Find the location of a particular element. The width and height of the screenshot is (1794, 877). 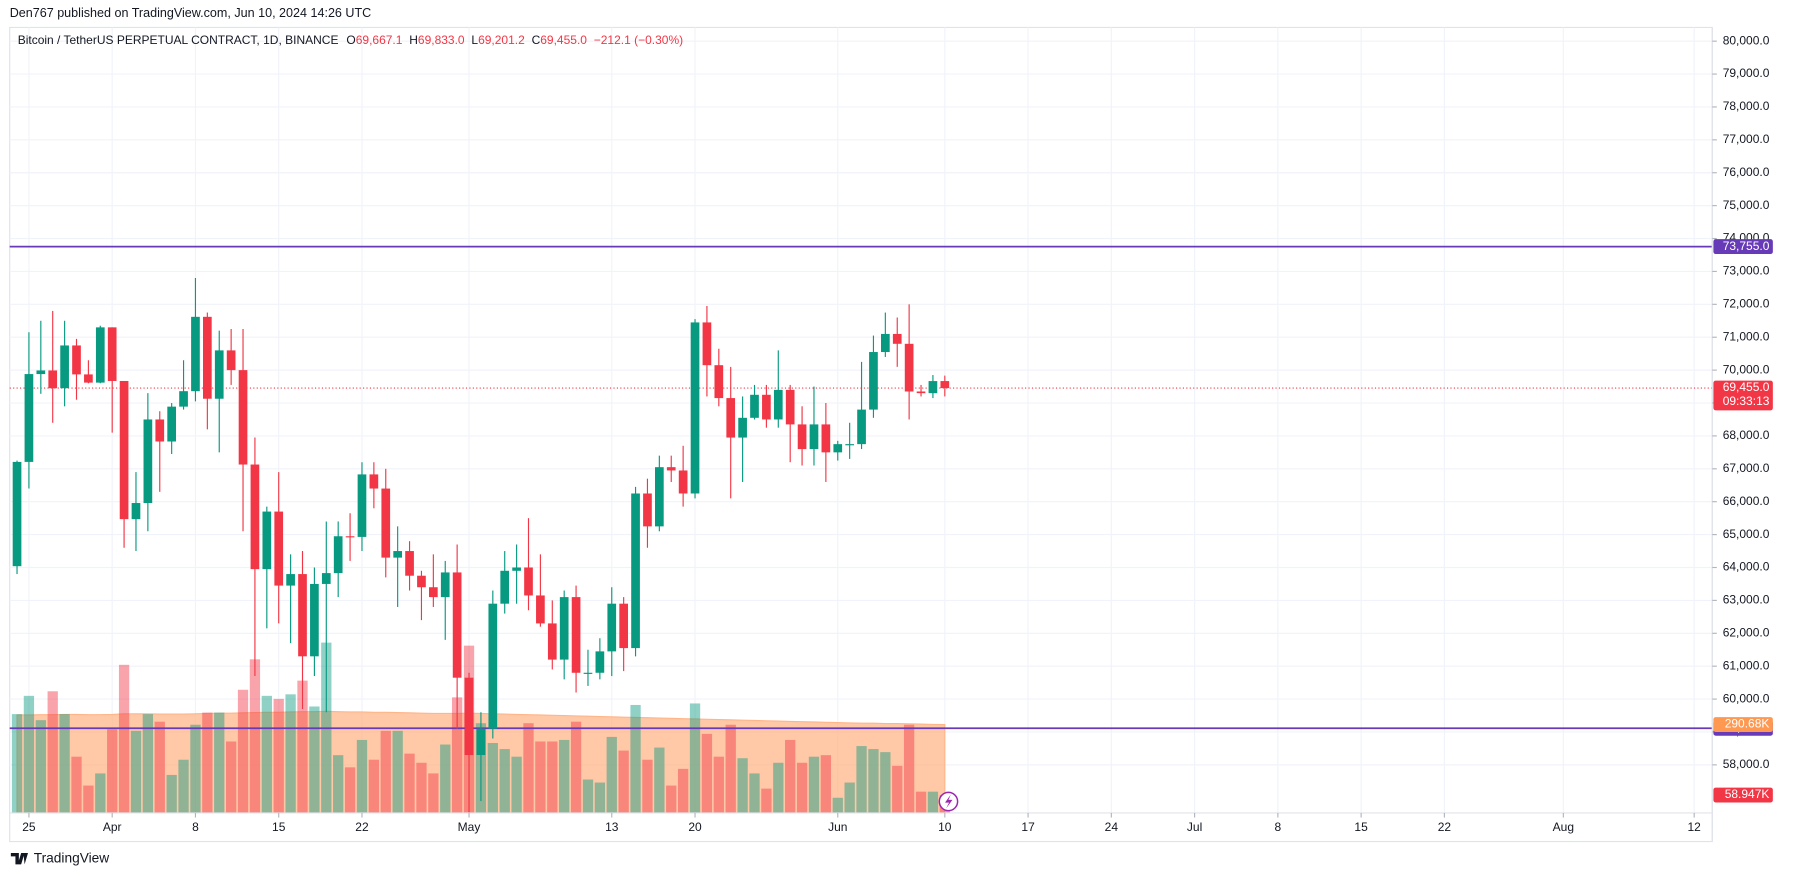

replay-icon is located at coordinates (948, 801).